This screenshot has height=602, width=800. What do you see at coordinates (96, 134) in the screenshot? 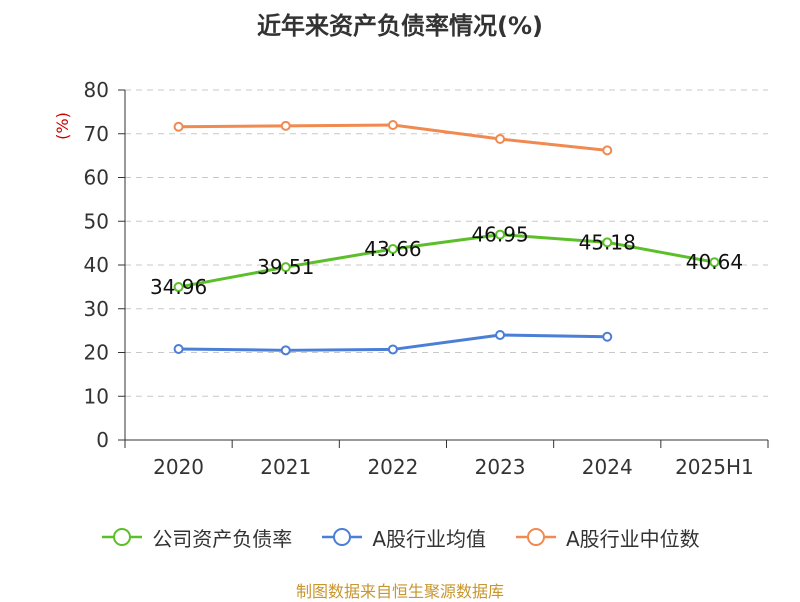
I see `y-tick-label: 70` at bounding box center [96, 134].